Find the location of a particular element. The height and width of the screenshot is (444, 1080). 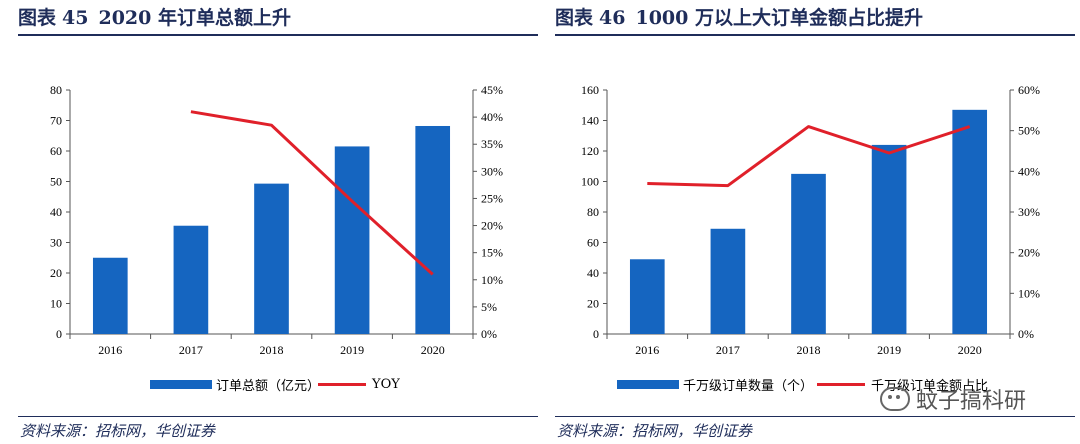

legend-item-bar: 千万级订单数量（个） is located at coordinates (715, 384).